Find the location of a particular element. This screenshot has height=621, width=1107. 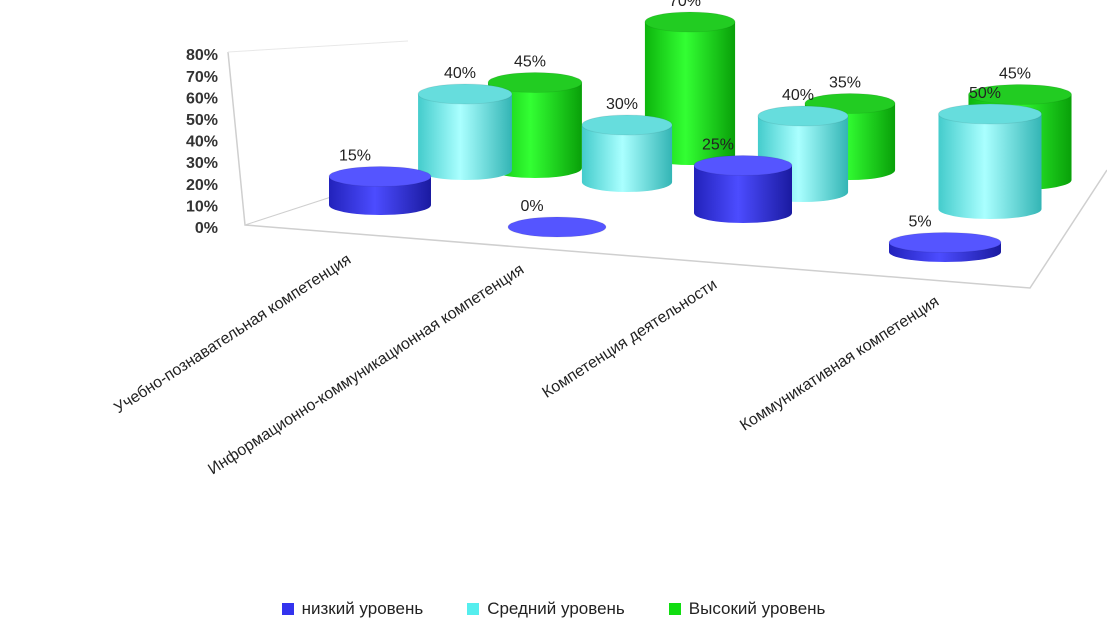

y-tick-label: 40% is located at coordinates (202, 142).